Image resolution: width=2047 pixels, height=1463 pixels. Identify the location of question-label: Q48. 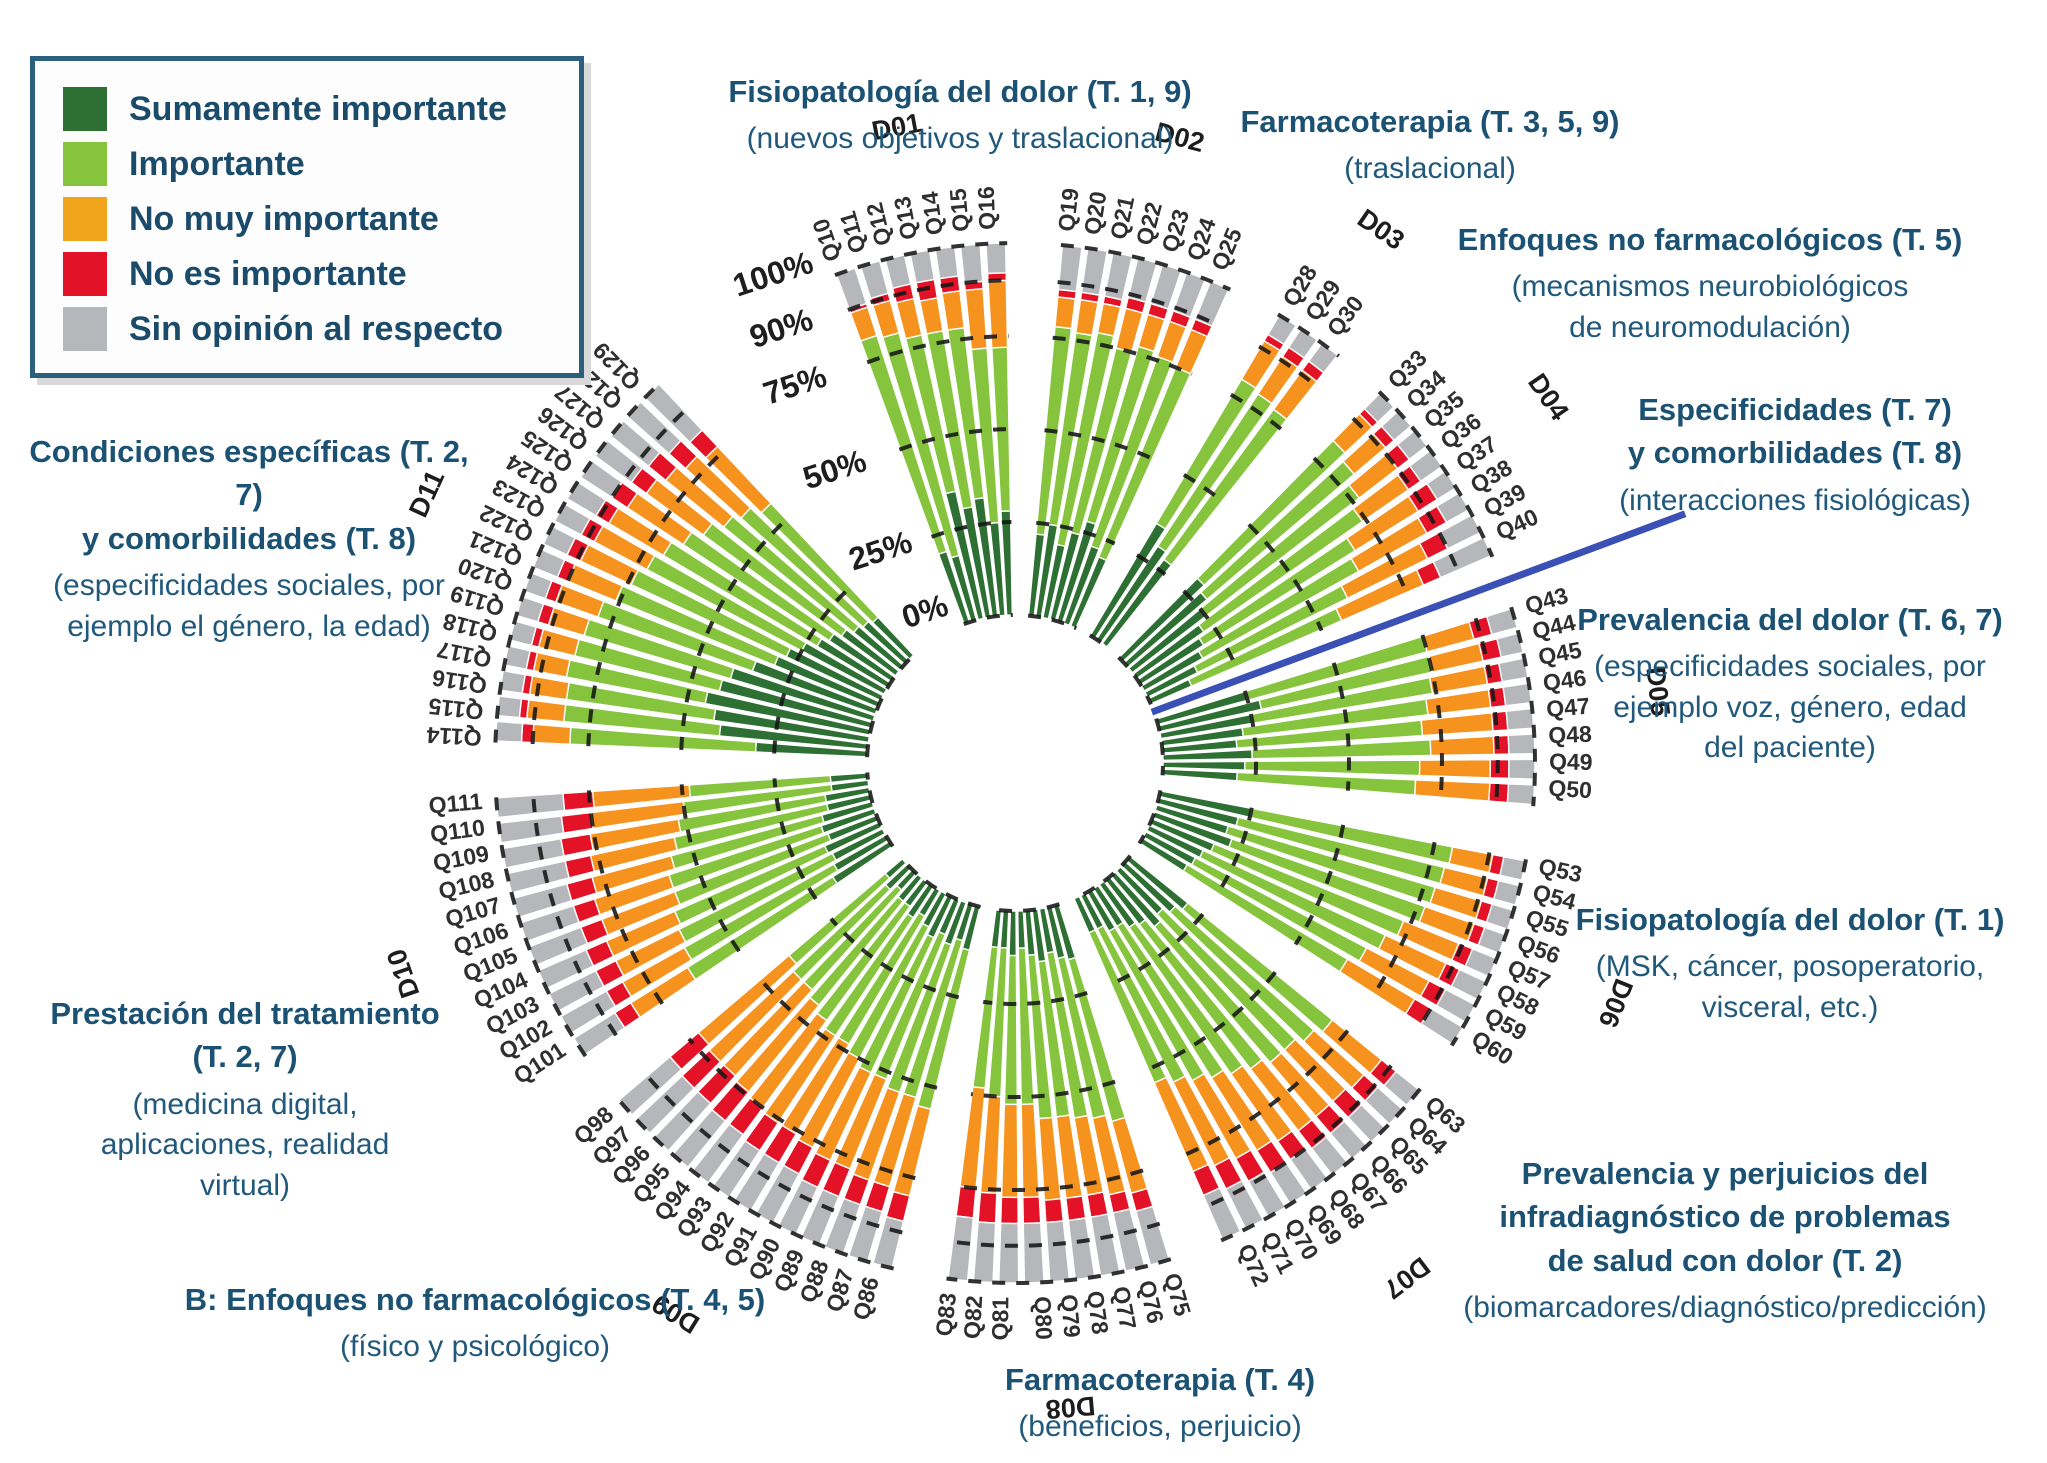
(1570, 735).